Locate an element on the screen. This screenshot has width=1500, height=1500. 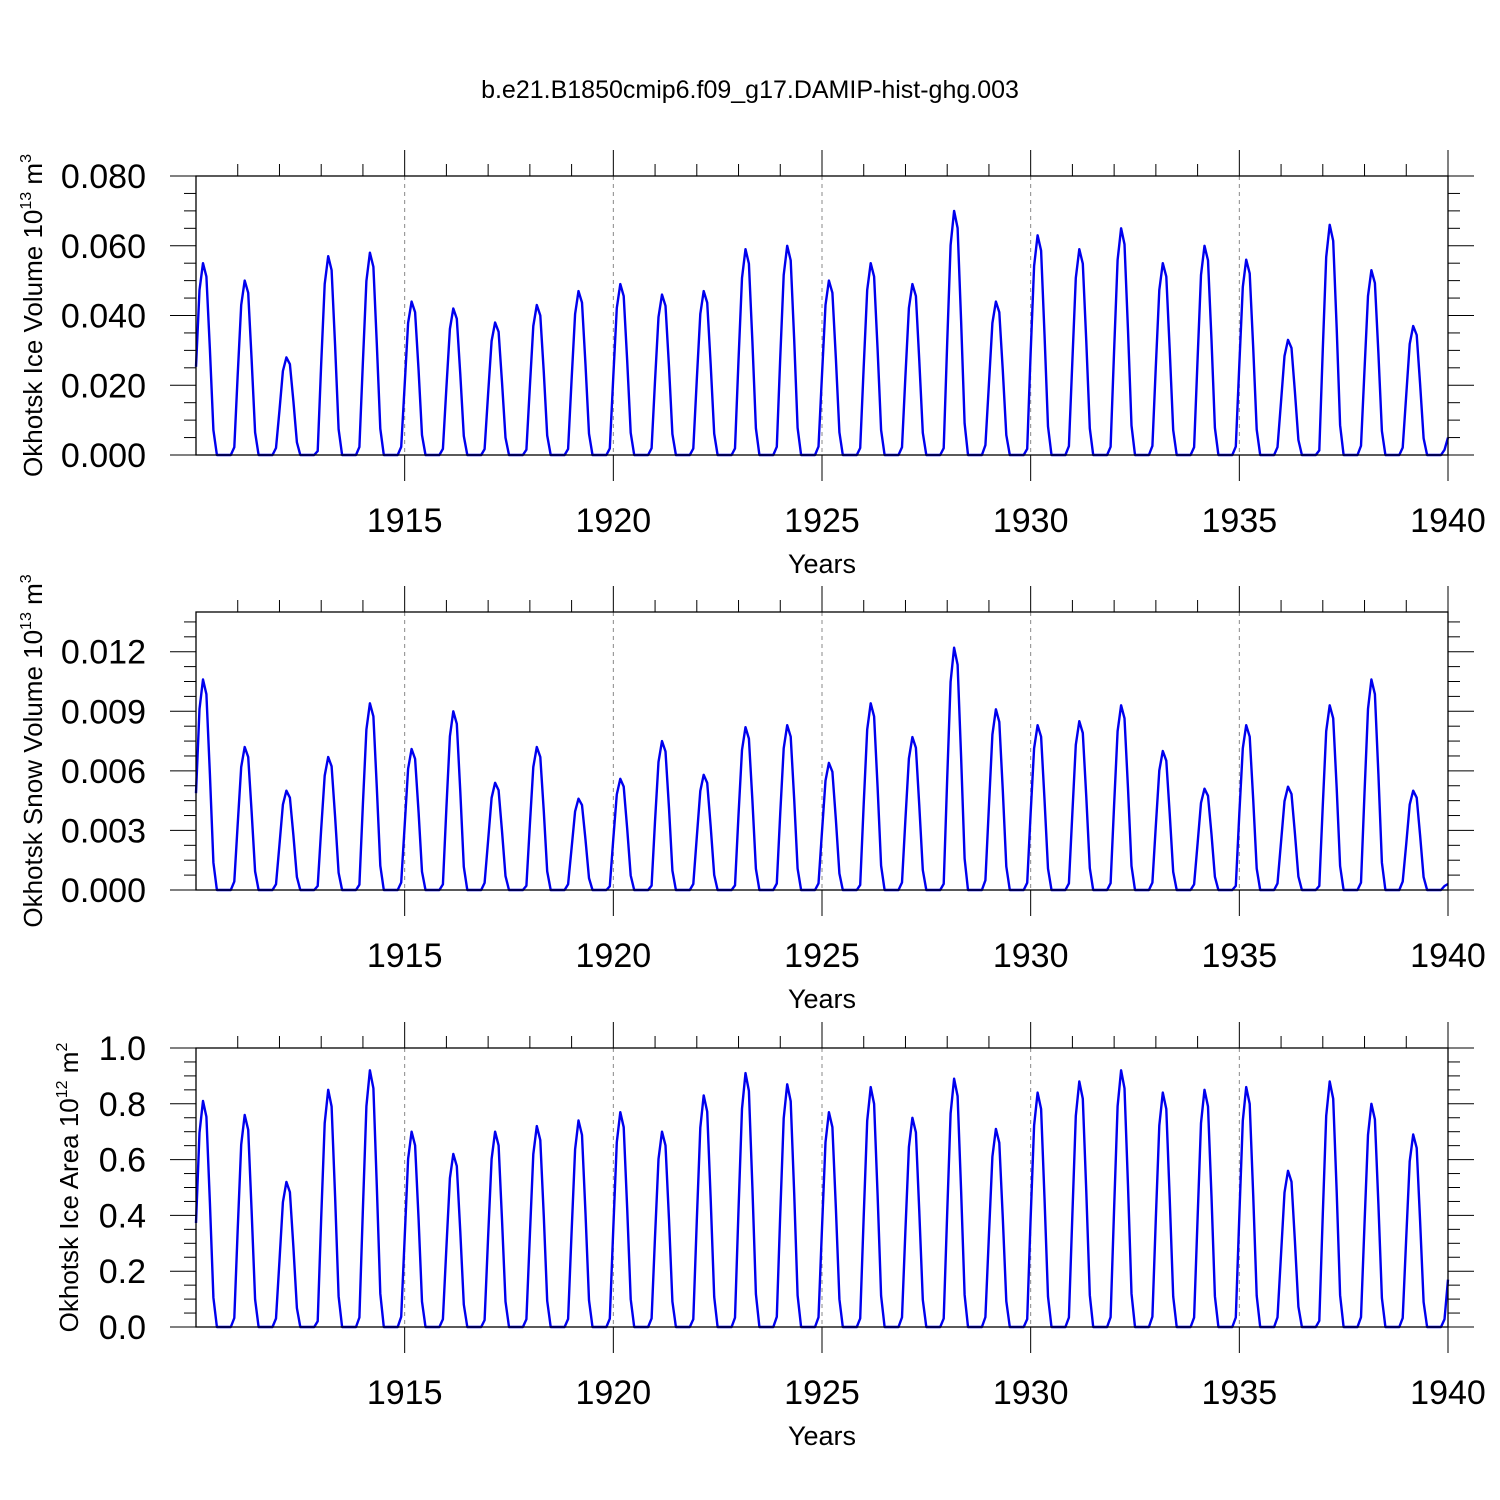
y-axis-label: Okhotsk Snow Volume 1013 m3 is located at coordinates (33, 750).